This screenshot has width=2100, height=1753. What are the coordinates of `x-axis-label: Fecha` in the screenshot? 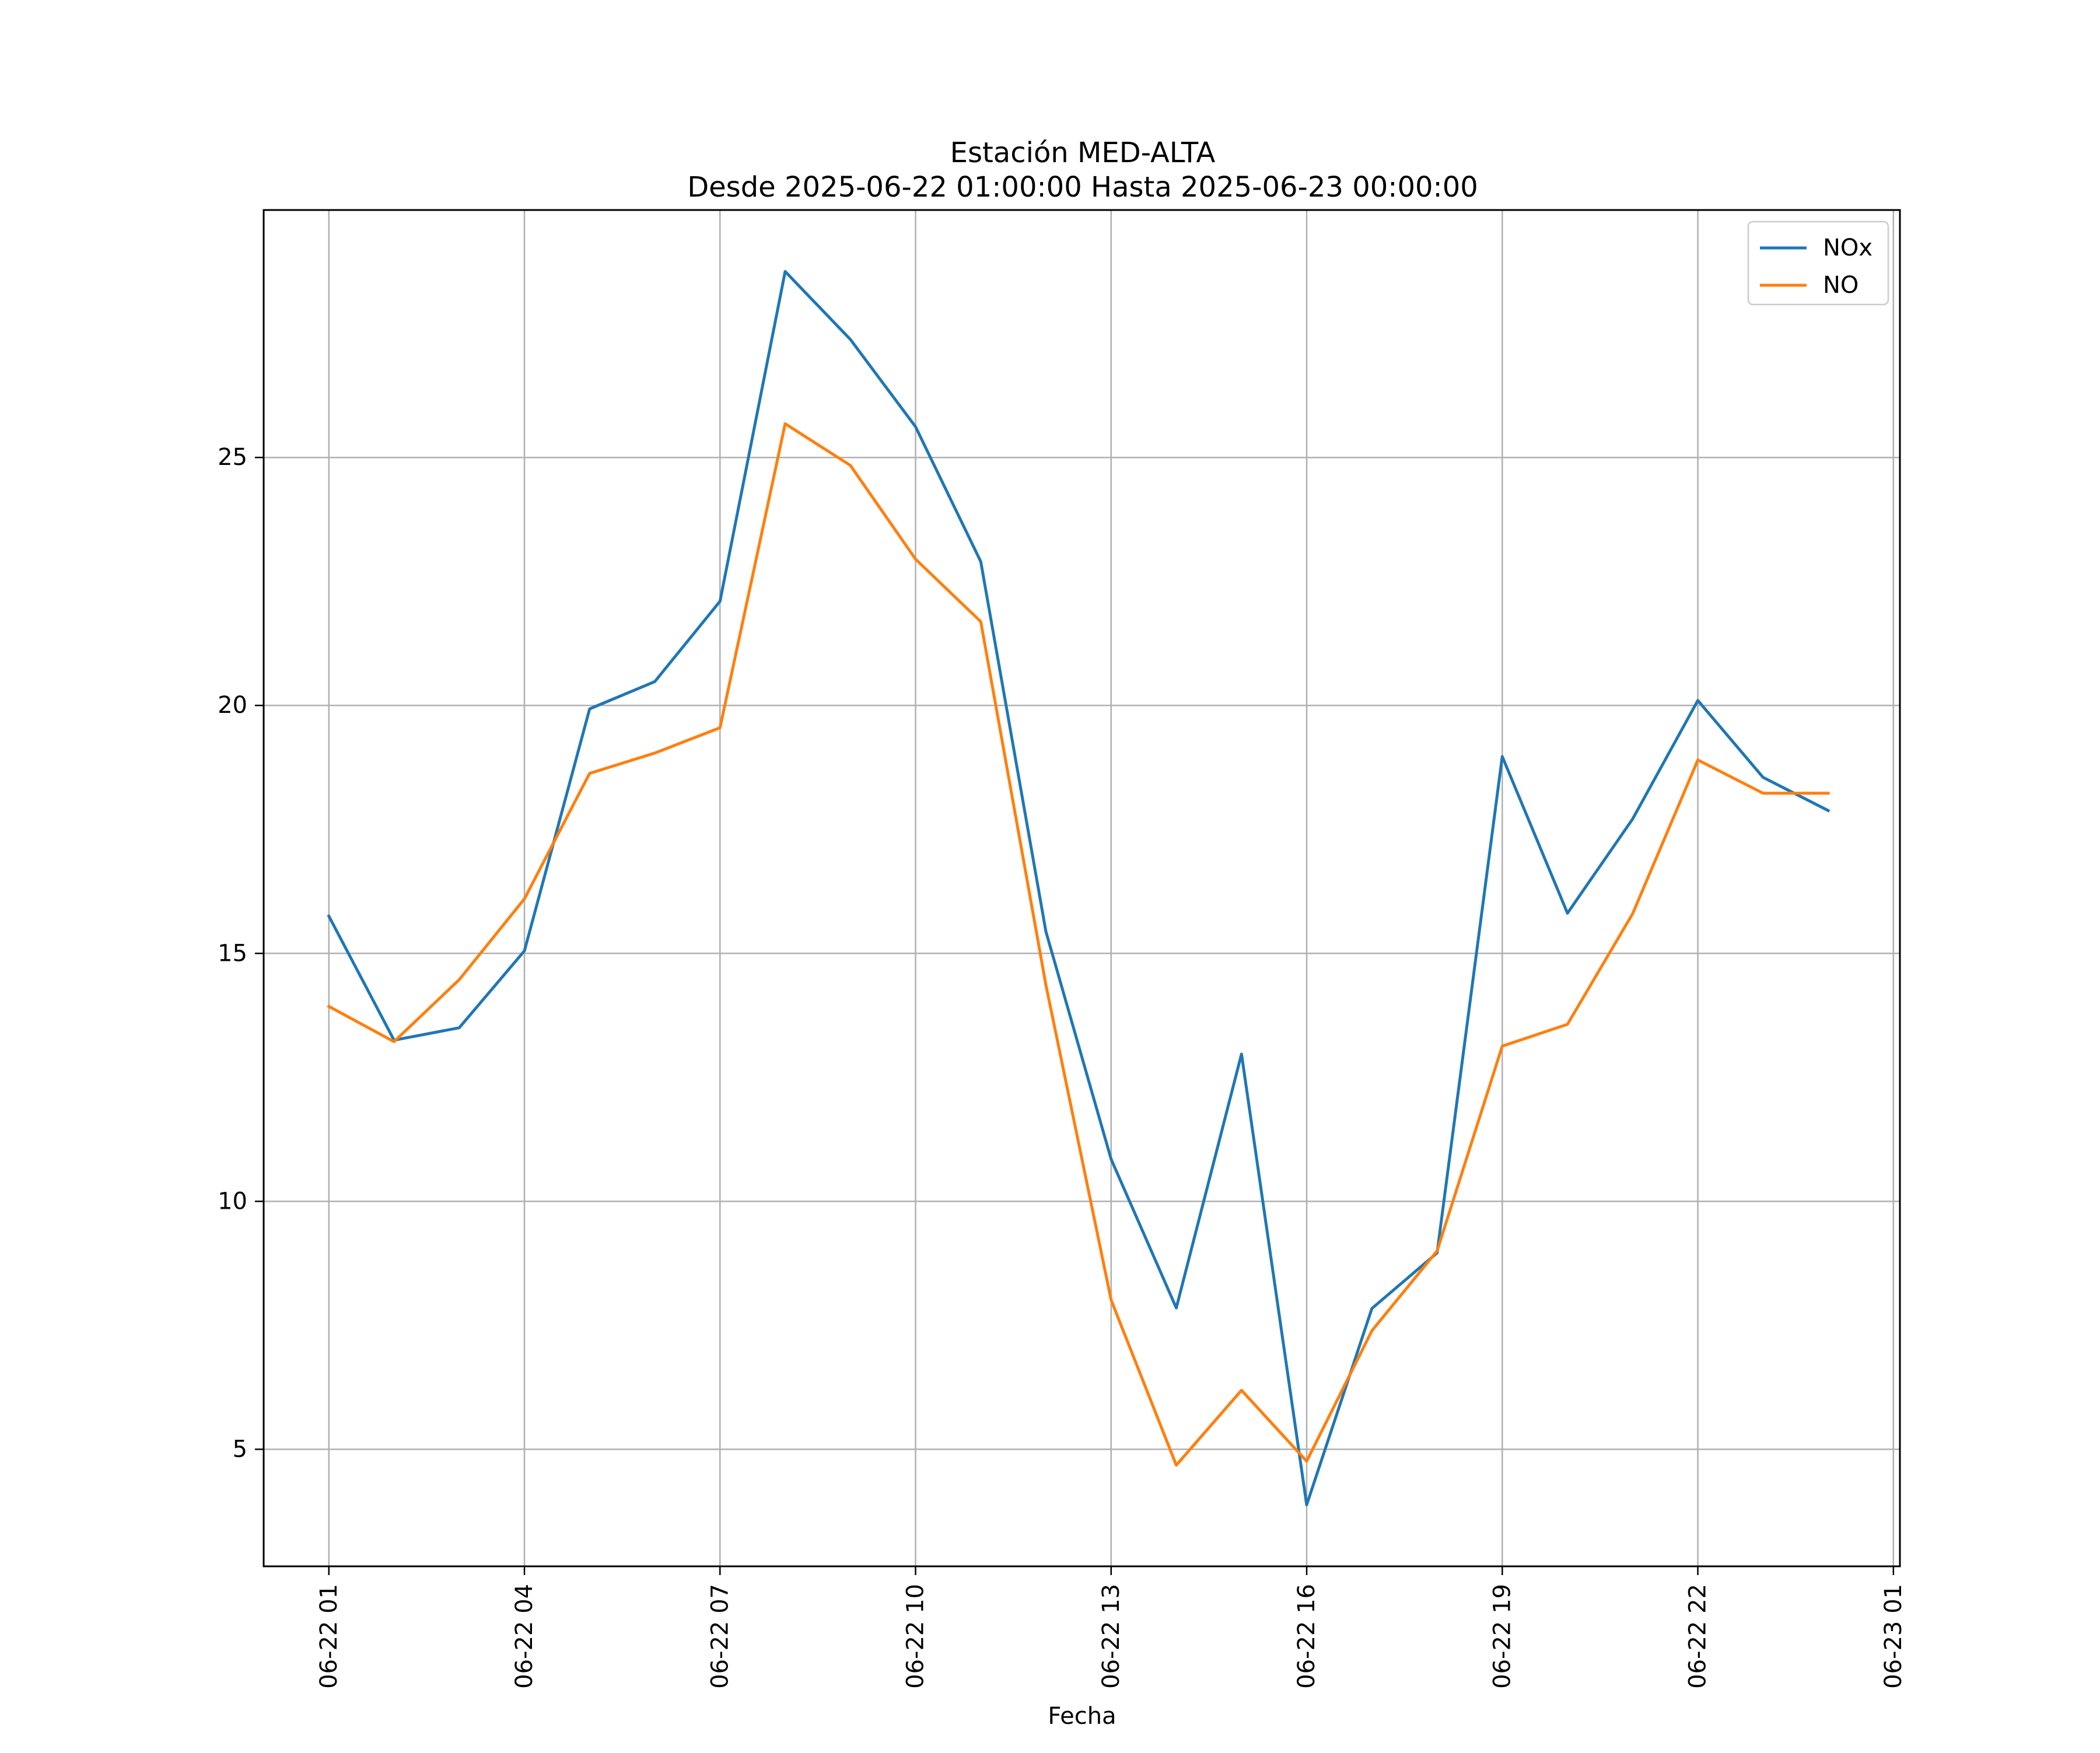 It's located at (1082, 1716).